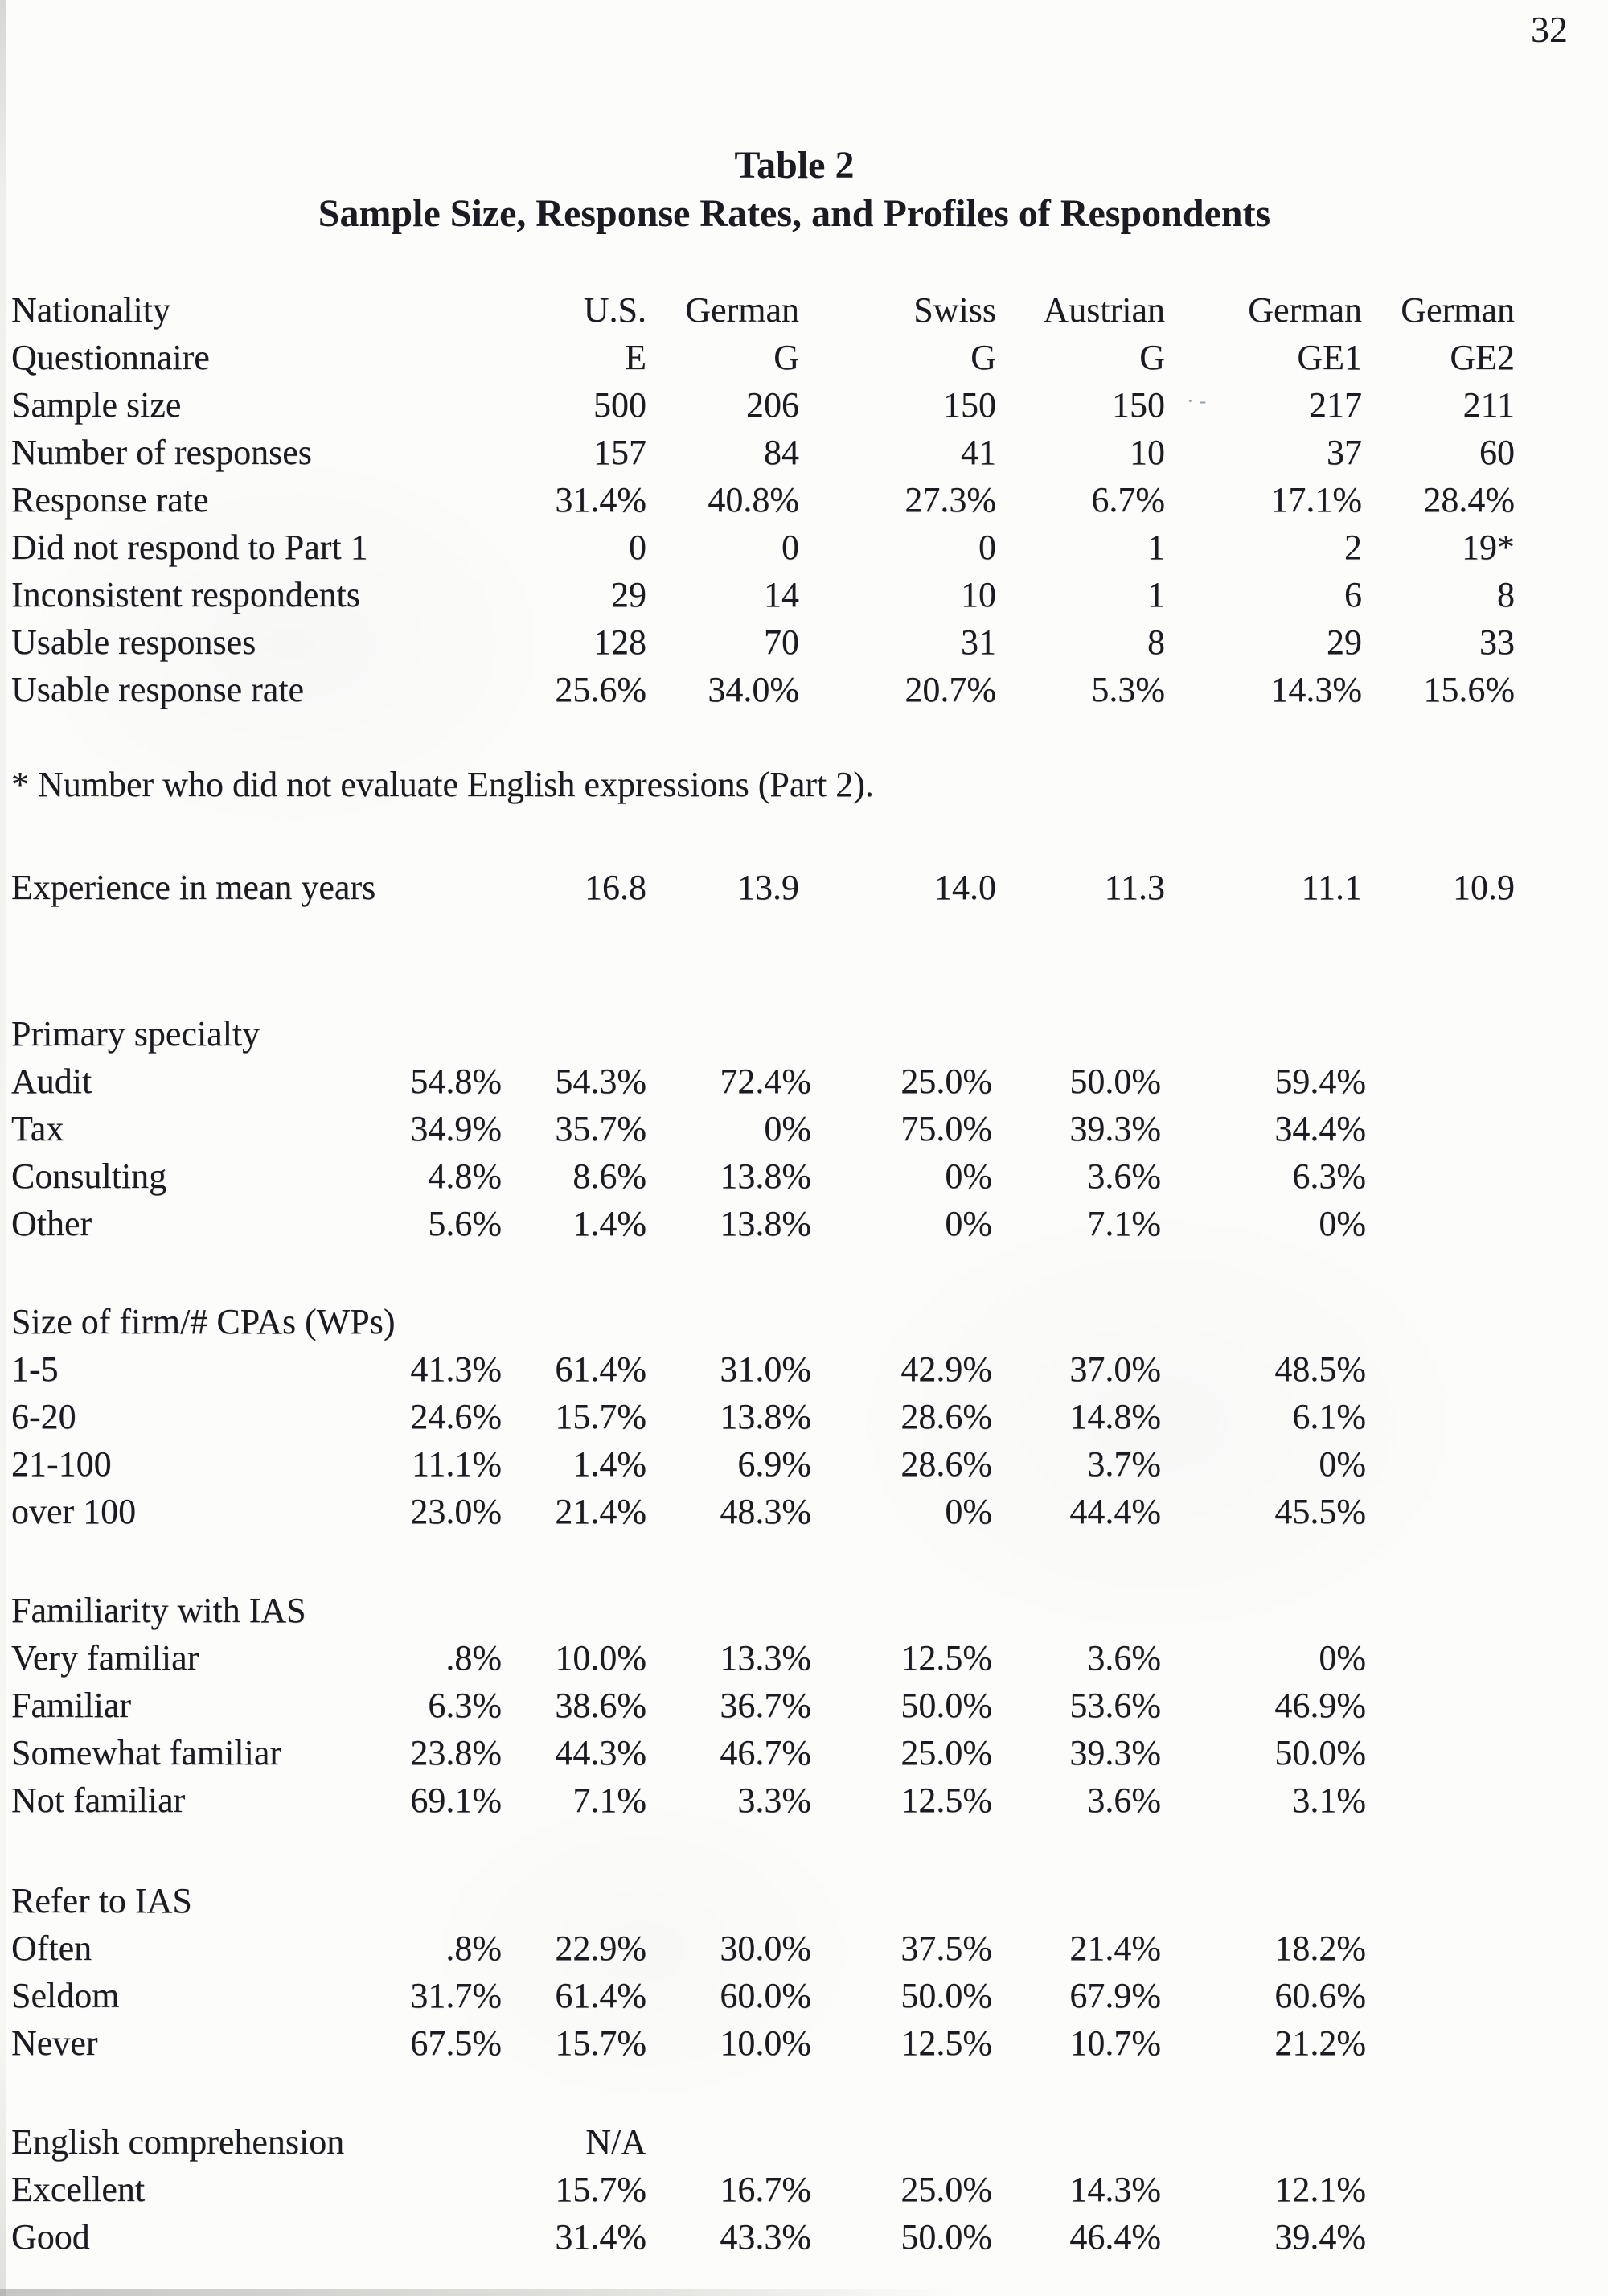 This screenshot has height=2296, width=1608. Describe the element at coordinates (688, 1948) in the screenshot. I see `table-row-often: Often .8% 22.9% 30.0% 37.5% 21.4% 18.2%` at that location.